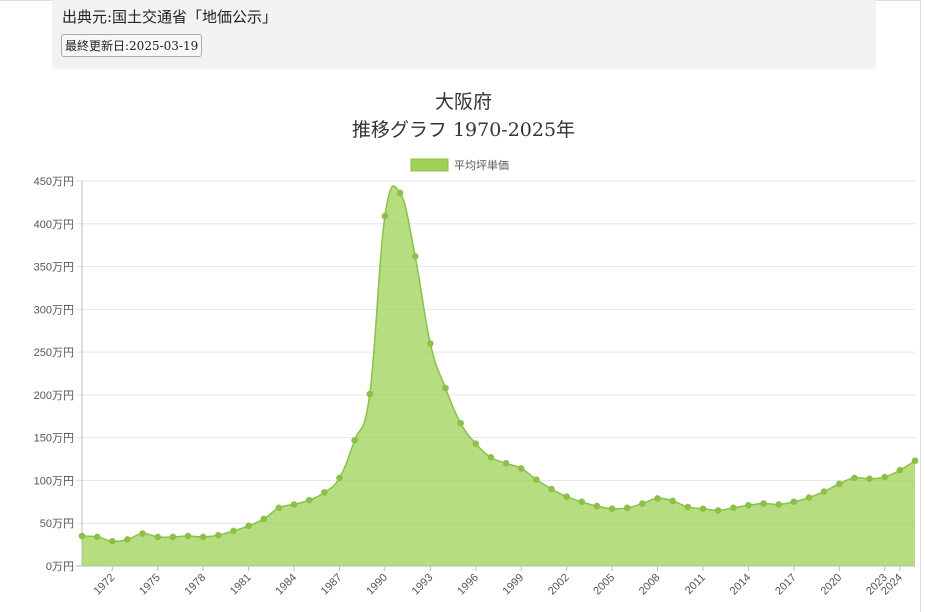 The image size is (925, 612). What do you see at coordinates (423, 585) in the screenshot?
I see `x-tick-label: 1993` at bounding box center [423, 585].